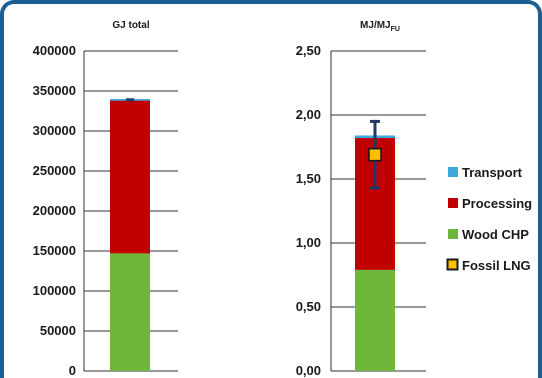 This screenshot has height=378, width=542. I want to click on legend-label-processing: Processing, so click(497, 203).